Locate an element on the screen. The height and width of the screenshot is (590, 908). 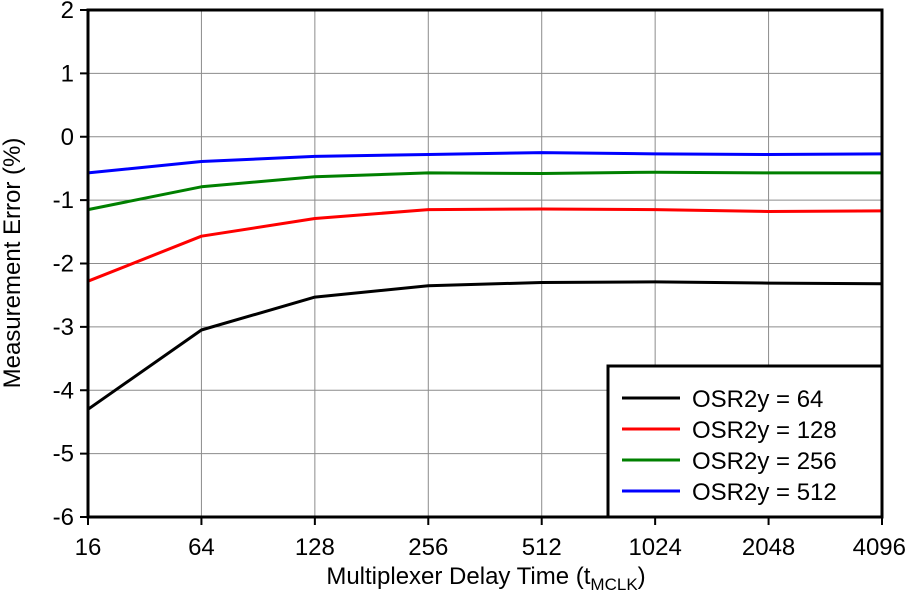
x-axis-title: Multiplexer Delay Time (tMCLK) is located at coordinates (485, 576).